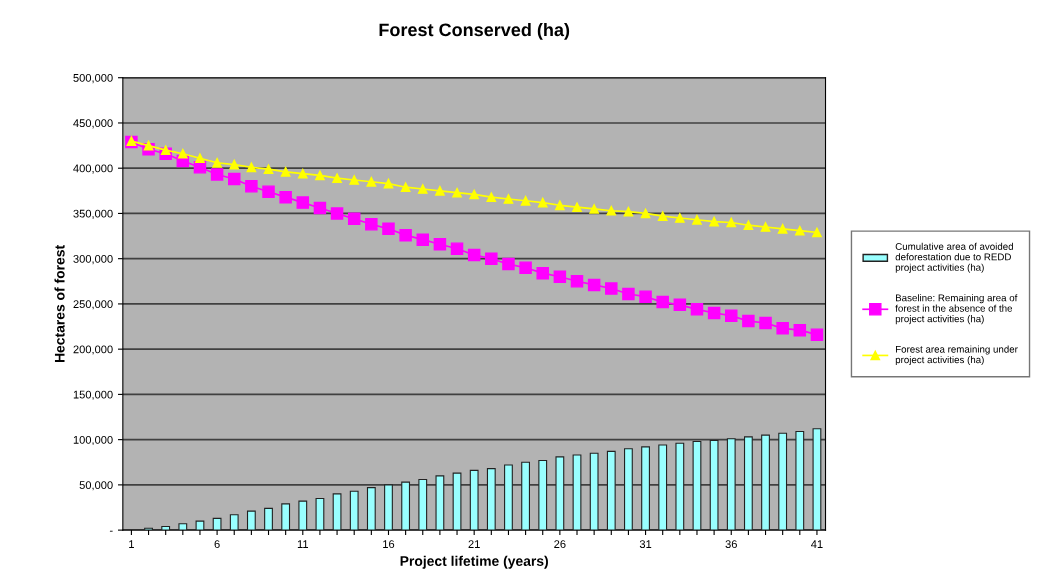 This screenshot has width=1041, height=580. What do you see at coordinates (731, 544) in the screenshot?
I see `x-tick-label: 36` at bounding box center [731, 544].